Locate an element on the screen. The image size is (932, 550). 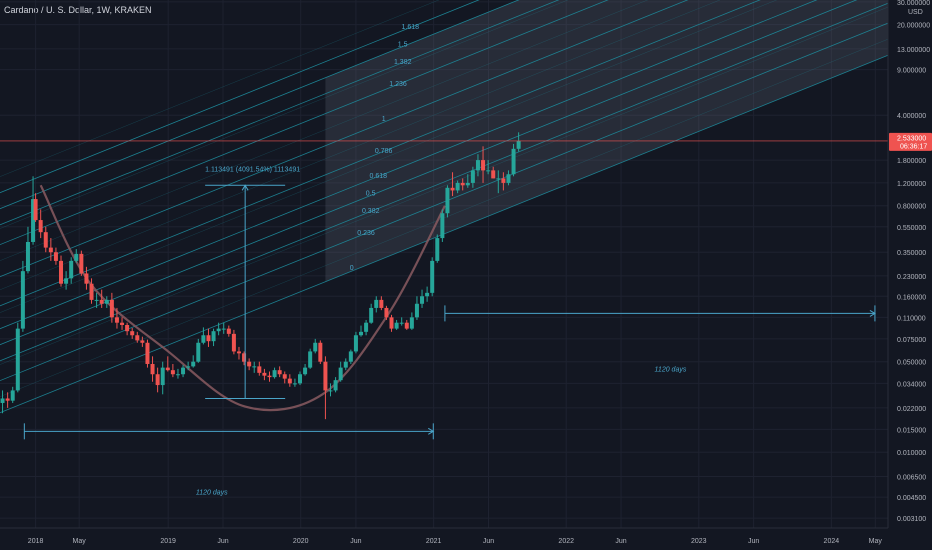
price-tick-label: 0.550000 is located at coordinates (911, 228).